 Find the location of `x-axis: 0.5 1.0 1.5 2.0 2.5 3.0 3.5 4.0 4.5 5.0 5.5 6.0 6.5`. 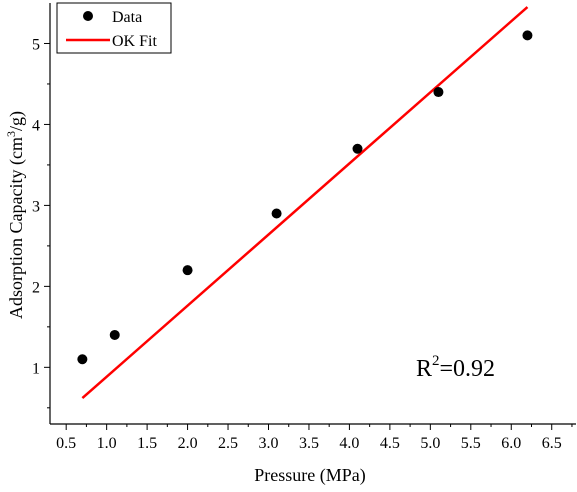

x-axis: 0.5 1.0 1.5 2.0 2.5 3.0 3.5 4.0 4.5 5.0 5.5 6.0 6.5 is located at coordinates (314, 438).